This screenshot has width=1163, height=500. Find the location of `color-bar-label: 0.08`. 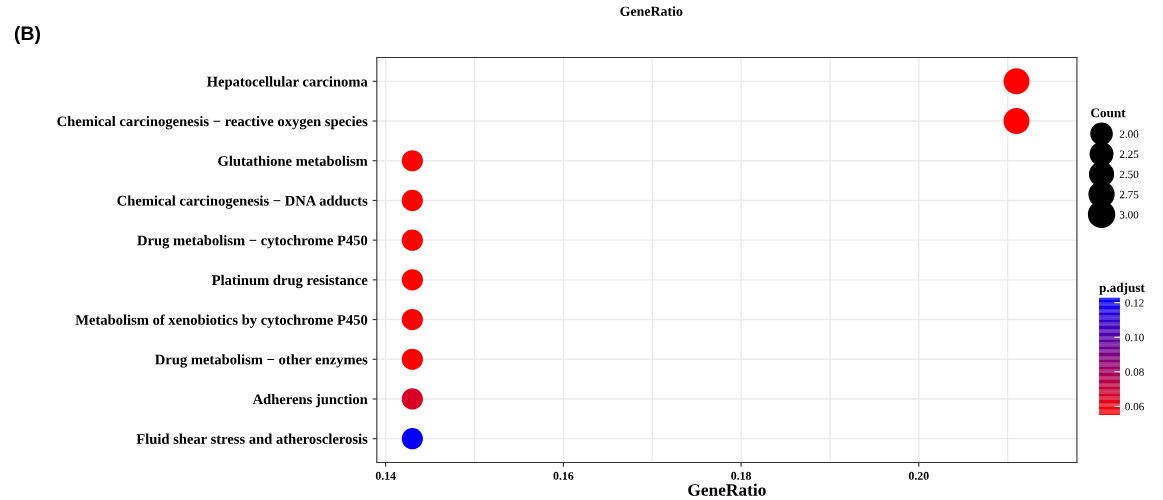

color-bar-label: 0.08 is located at coordinates (1134, 372).